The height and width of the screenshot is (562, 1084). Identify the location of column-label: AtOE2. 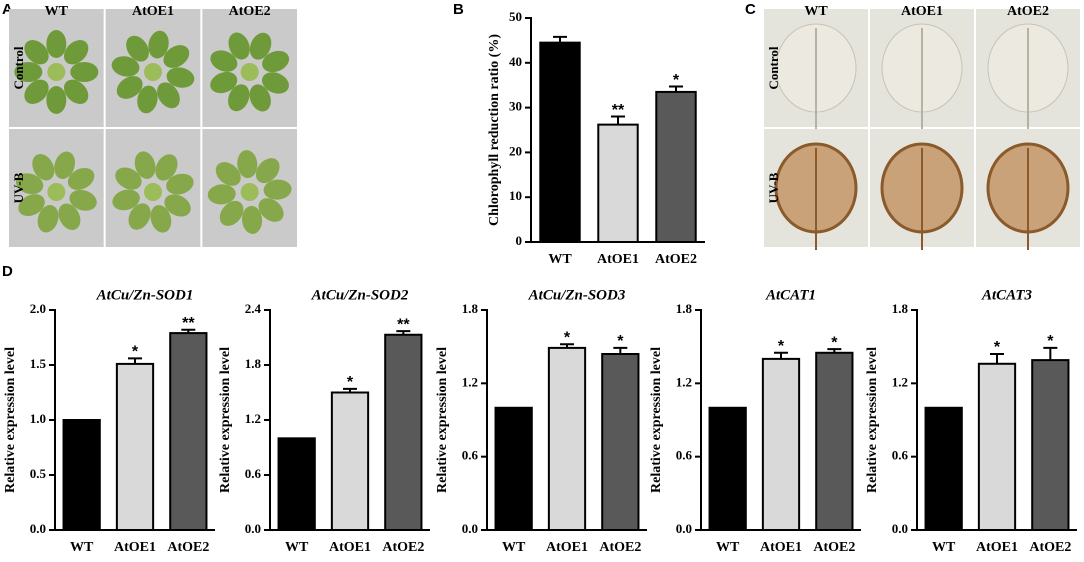
(250, 11).